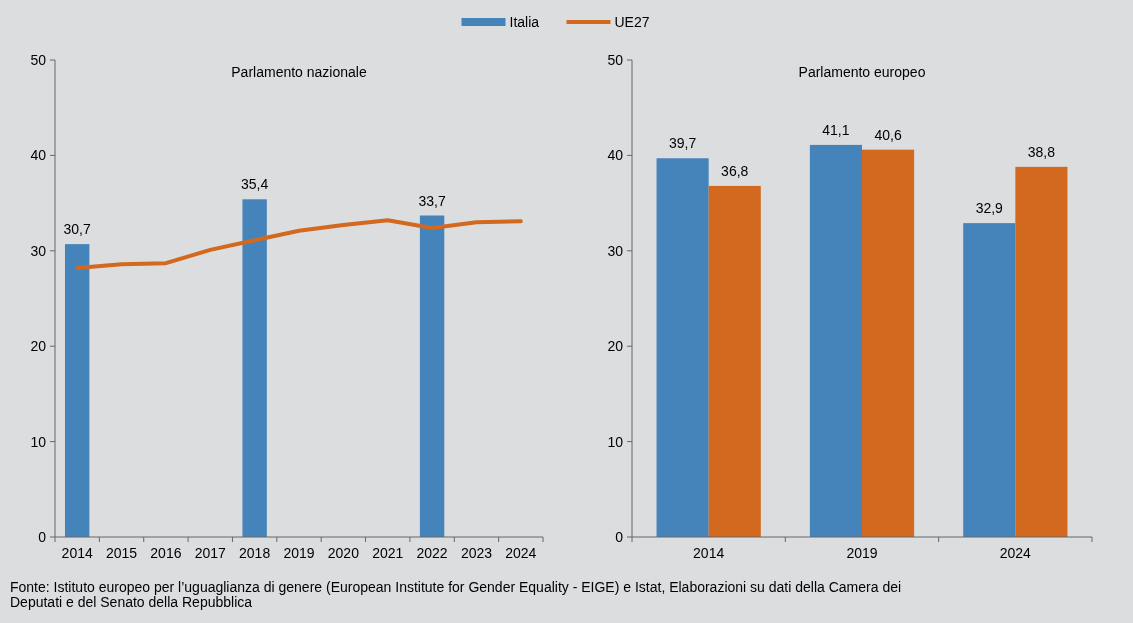 The width and height of the screenshot is (1133, 623). Describe the element at coordinates (299, 72) in the screenshot. I see `chart-title: Parlamento nazionale` at that location.